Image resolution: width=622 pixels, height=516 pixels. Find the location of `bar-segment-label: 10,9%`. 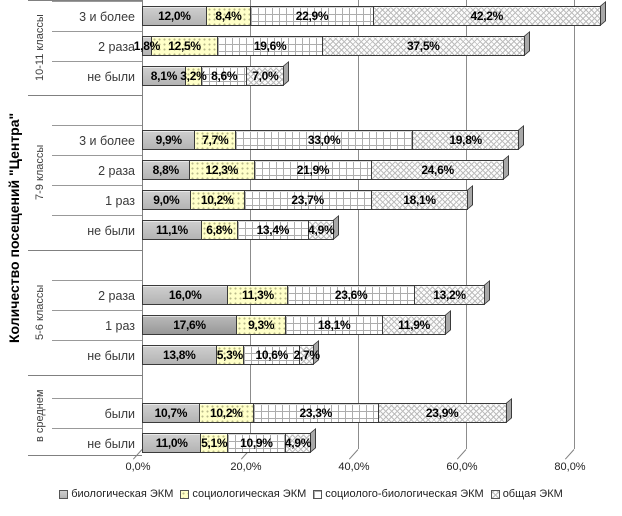

bar-segment-label: 10,9% is located at coordinates (256, 443).